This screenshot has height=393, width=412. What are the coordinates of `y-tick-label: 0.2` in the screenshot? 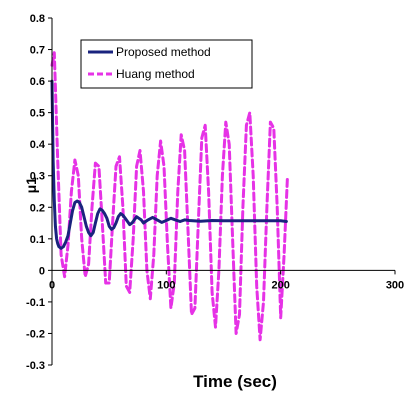 It's located at (37, 208).